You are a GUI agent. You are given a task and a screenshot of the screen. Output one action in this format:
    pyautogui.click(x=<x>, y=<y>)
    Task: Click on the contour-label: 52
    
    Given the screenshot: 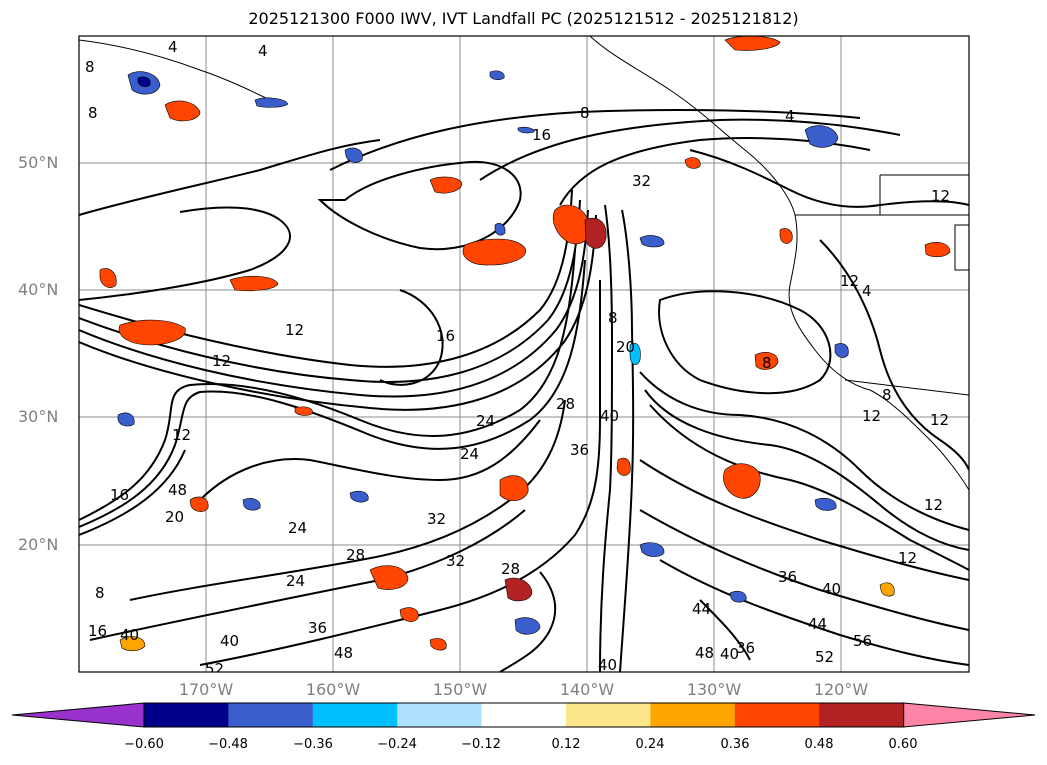 What is the action you would take?
    pyautogui.click(x=214, y=669)
    